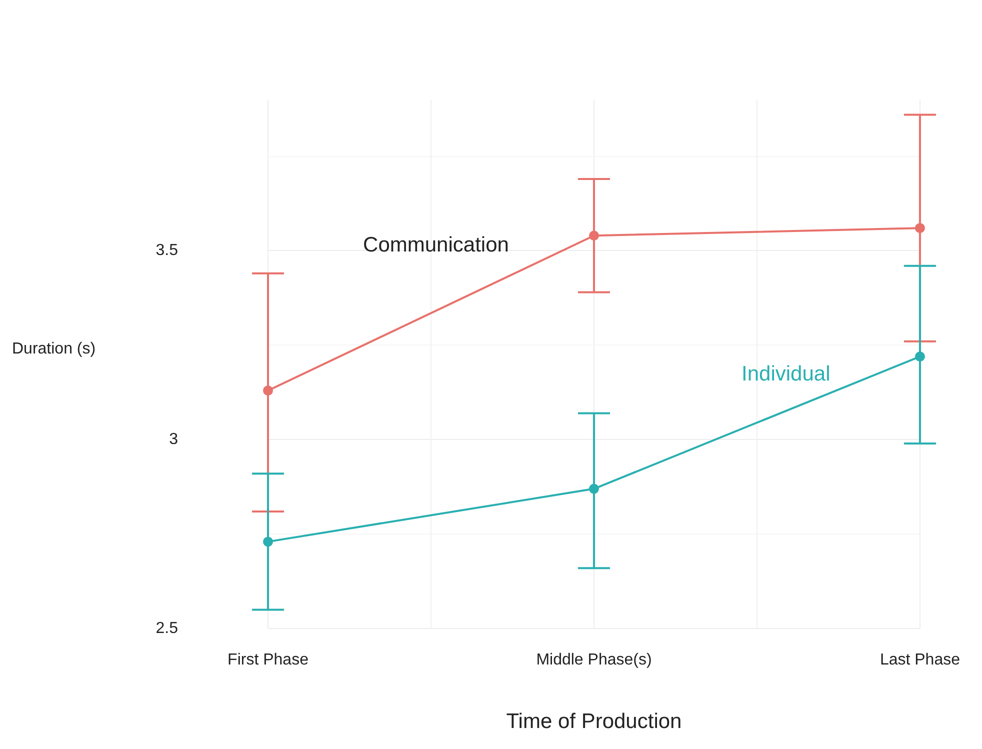 Image resolution: width=982 pixels, height=749 pixels. I want to click on y-axis-title: Duration (s), so click(54, 349).